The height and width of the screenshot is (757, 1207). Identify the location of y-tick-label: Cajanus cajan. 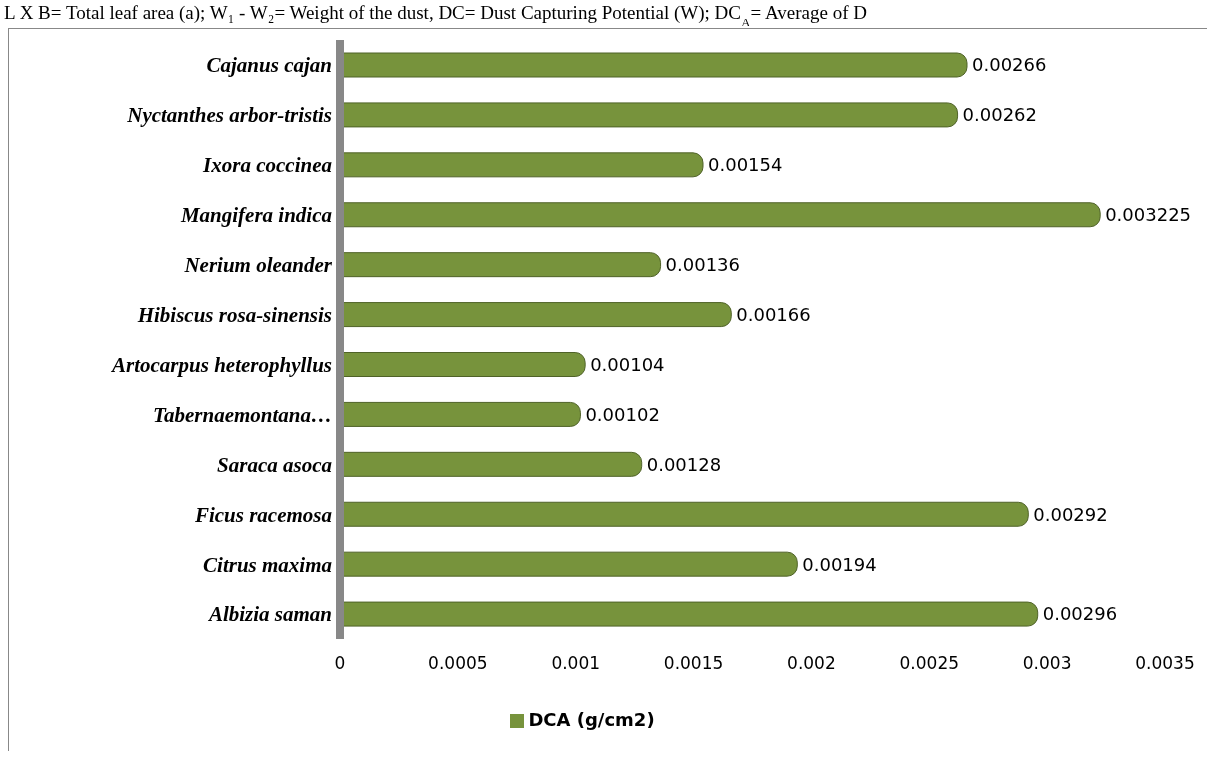
(269, 65).